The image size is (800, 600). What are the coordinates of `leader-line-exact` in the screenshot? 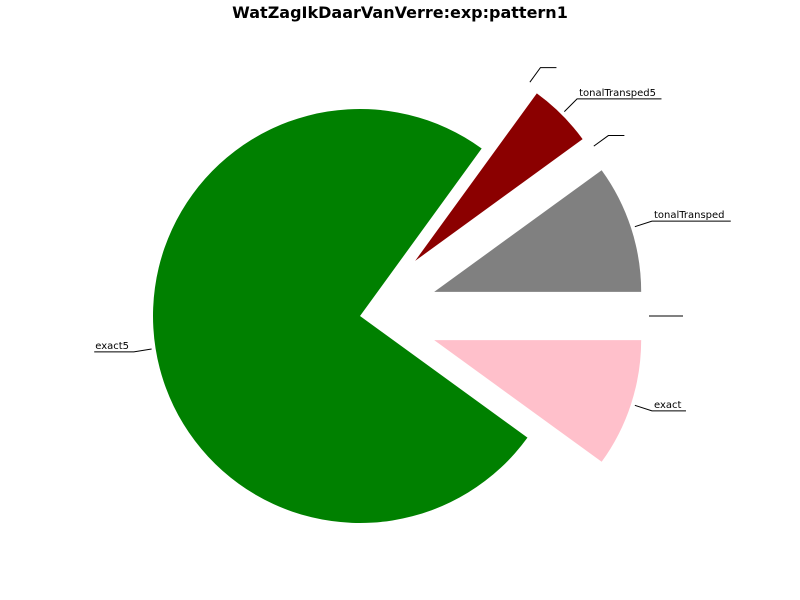 It's located at (660, 408).